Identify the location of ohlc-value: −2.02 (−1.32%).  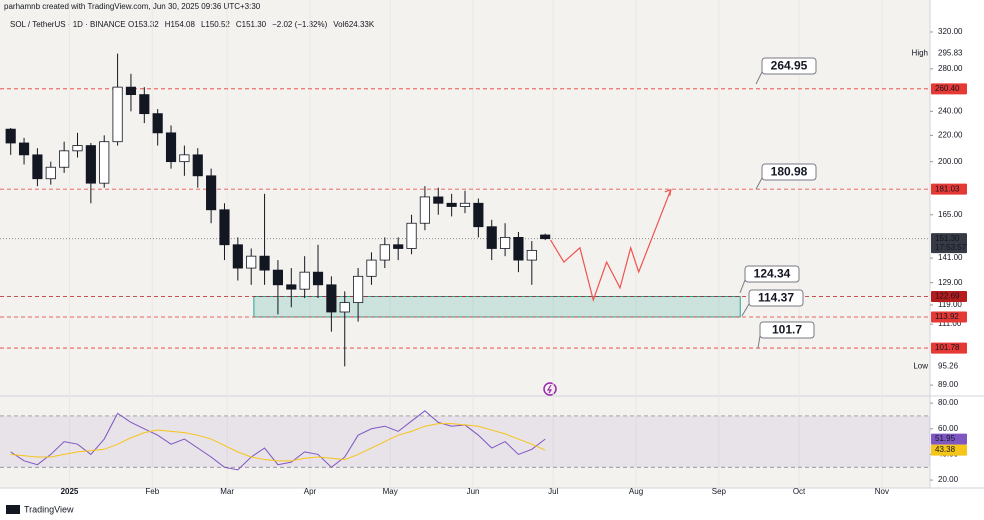
(299, 24).